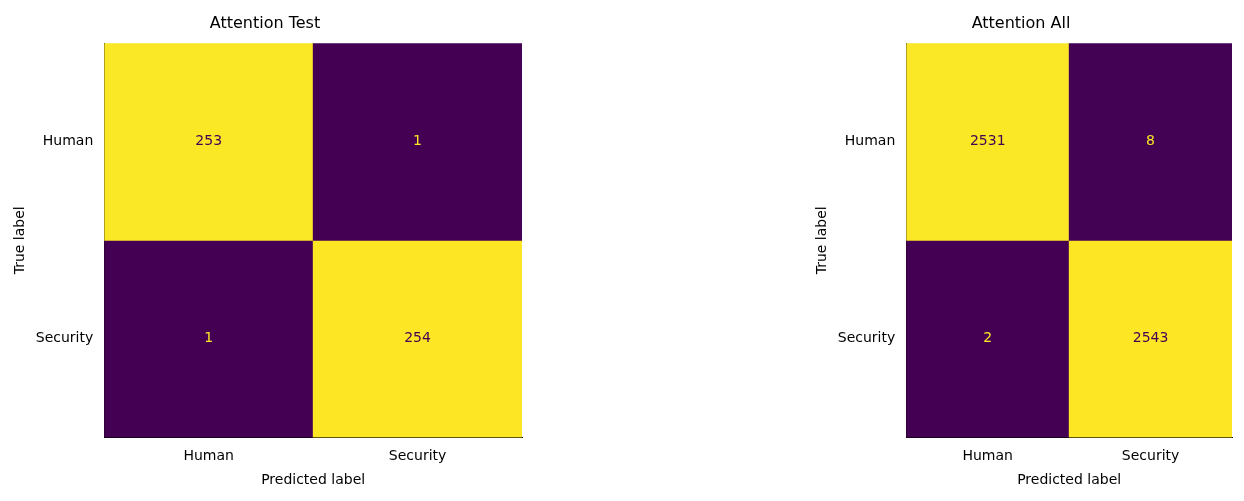 Image resolution: width=1244 pixels, height=501 pixels. What do you see at coordinates (1021, 22) in the screenshot?
I see `chart-title: Attention All` at bounding box center [1021, 22].